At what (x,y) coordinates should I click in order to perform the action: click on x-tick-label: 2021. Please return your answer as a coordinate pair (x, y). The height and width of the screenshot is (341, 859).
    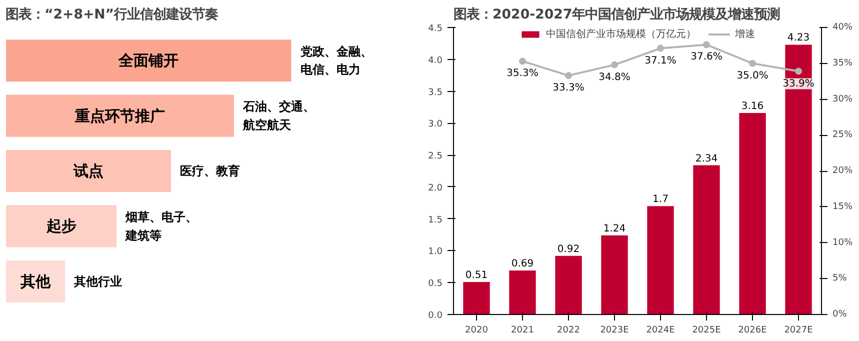
    Looking at the image, I should click on (522, 331).